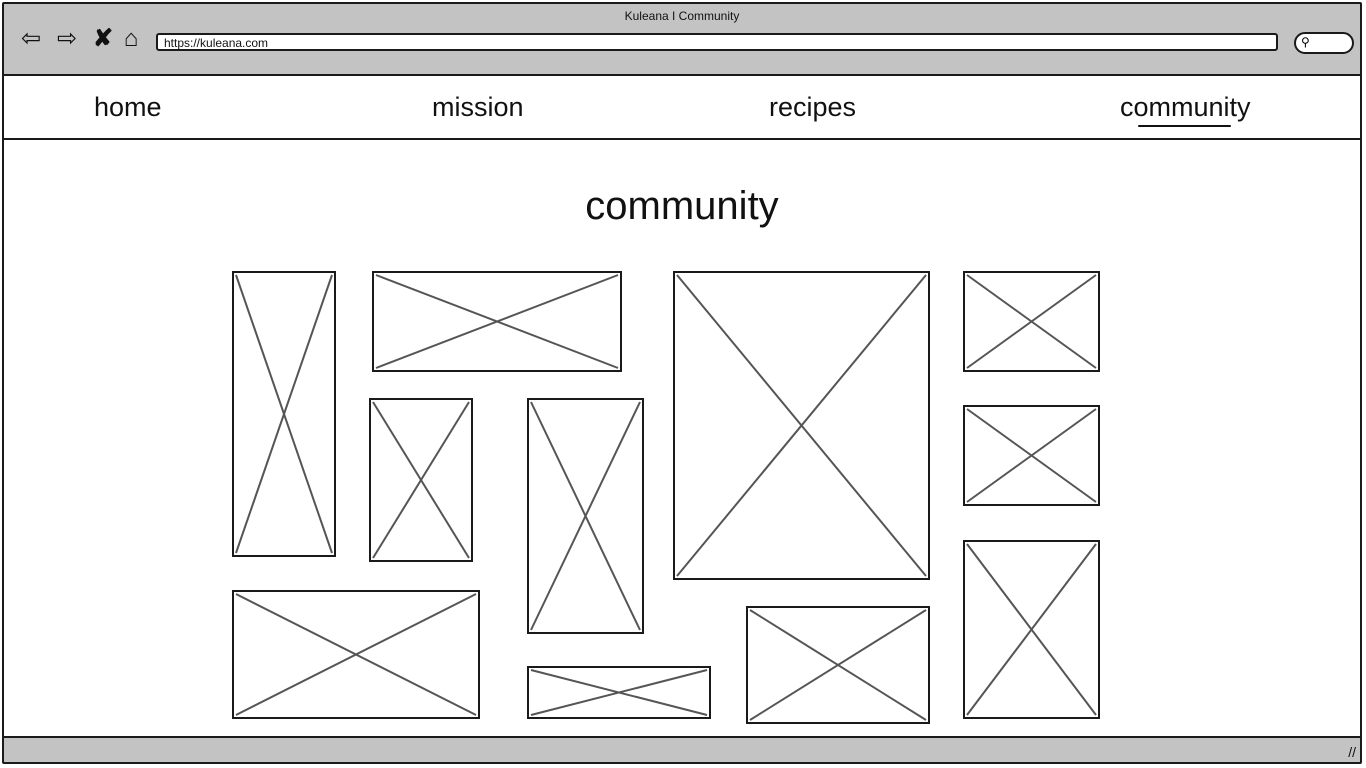 Image resolution: width=1366 pixels, height=768 pixels. What do you see at coordinates (1305, 42) in the screenshot?
I see `search-icon: ⚲` at bounding box center [1305, 42].